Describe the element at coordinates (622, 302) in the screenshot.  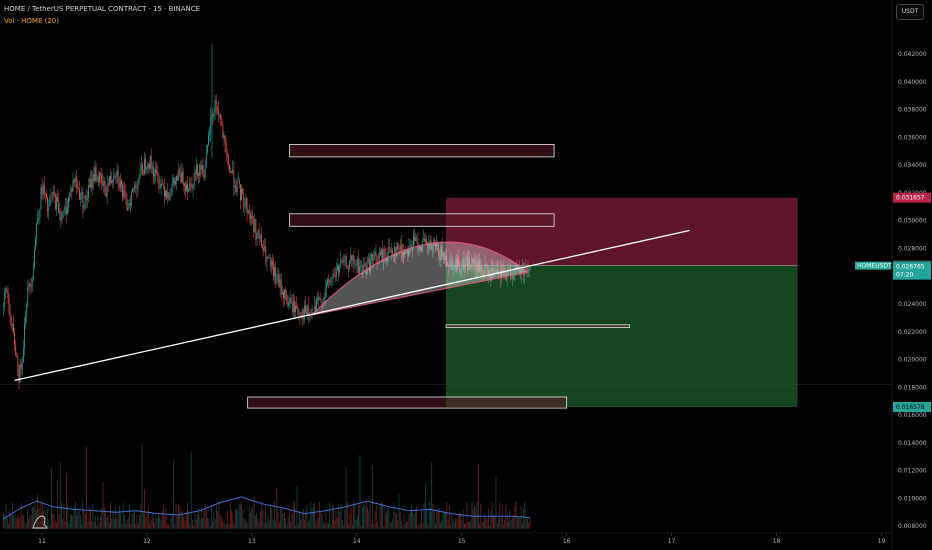
I see `short-position-tool` at that location.